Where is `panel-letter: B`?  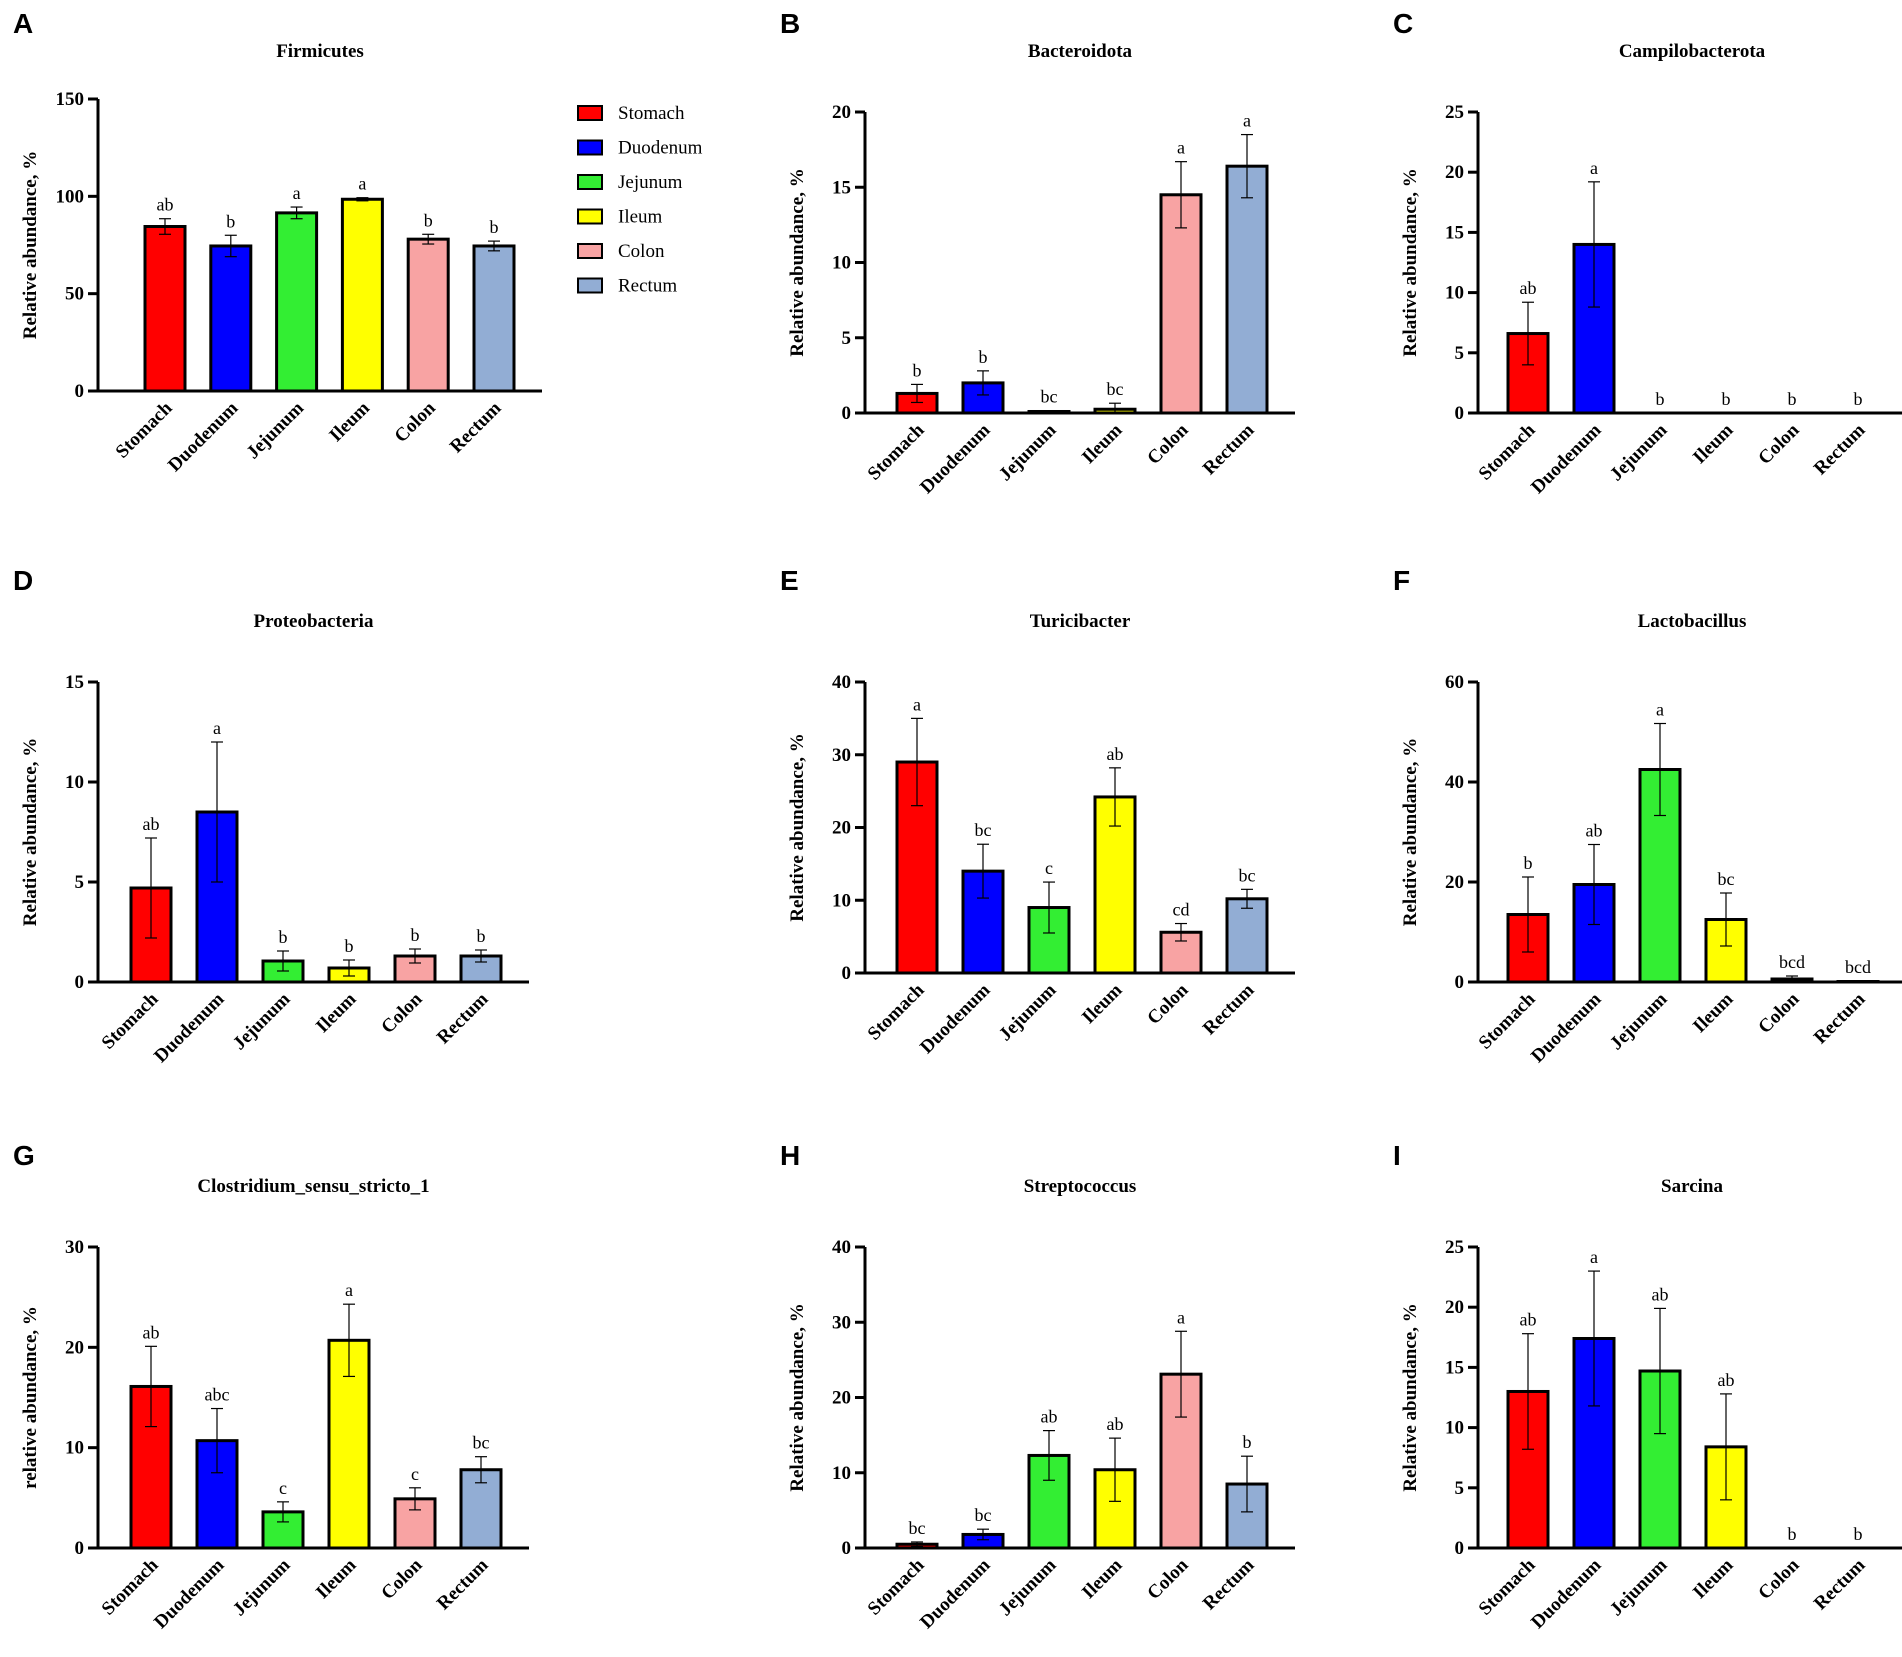
panel-letter: B is located at coordinates (790, 23).